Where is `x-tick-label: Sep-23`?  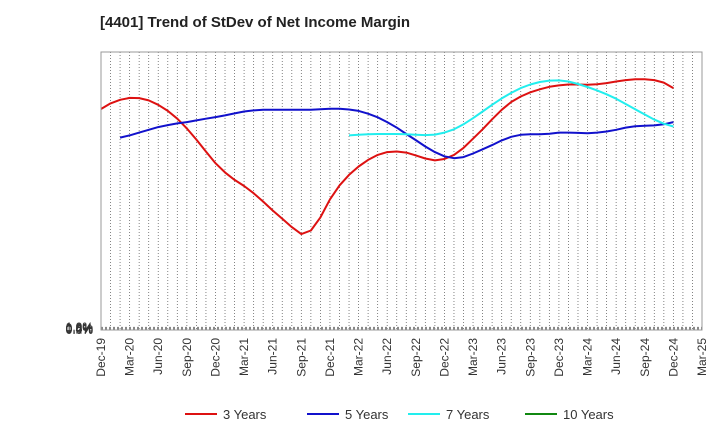 x-tick-label: Sep-23 is located at coordinates (530, 357).